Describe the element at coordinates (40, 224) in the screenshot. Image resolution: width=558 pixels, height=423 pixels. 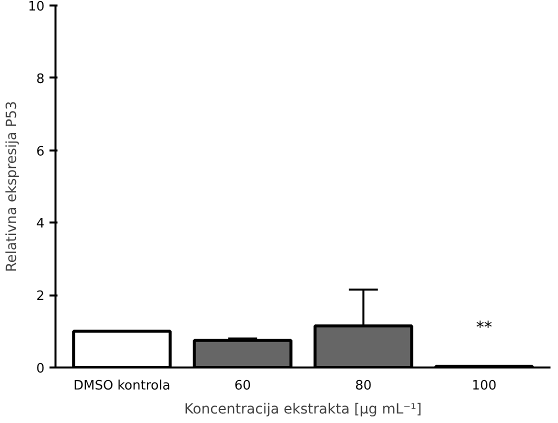
I see `y-tick-label: 4` at that location.